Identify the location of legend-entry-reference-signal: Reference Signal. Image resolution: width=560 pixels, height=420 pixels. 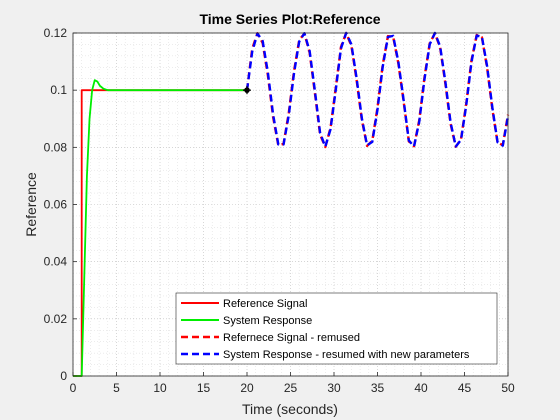
(244, 304).